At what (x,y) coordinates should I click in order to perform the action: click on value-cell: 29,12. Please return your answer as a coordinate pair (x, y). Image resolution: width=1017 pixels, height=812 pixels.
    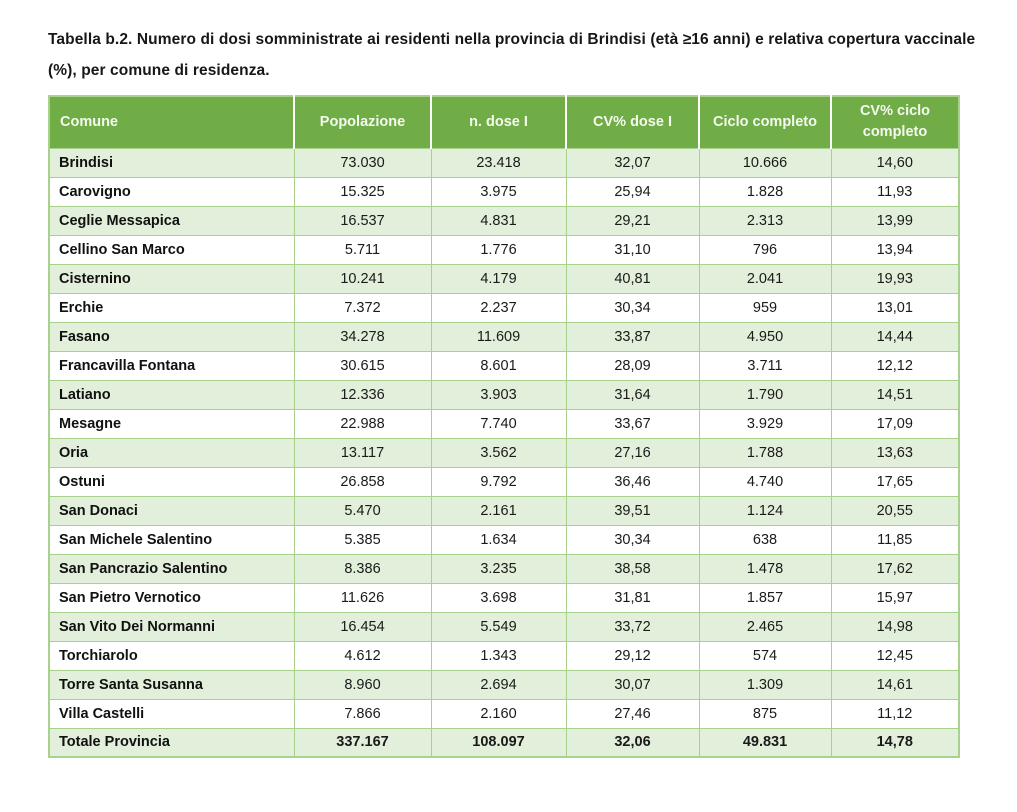
    Looking at the image, I should click on (632, 655).